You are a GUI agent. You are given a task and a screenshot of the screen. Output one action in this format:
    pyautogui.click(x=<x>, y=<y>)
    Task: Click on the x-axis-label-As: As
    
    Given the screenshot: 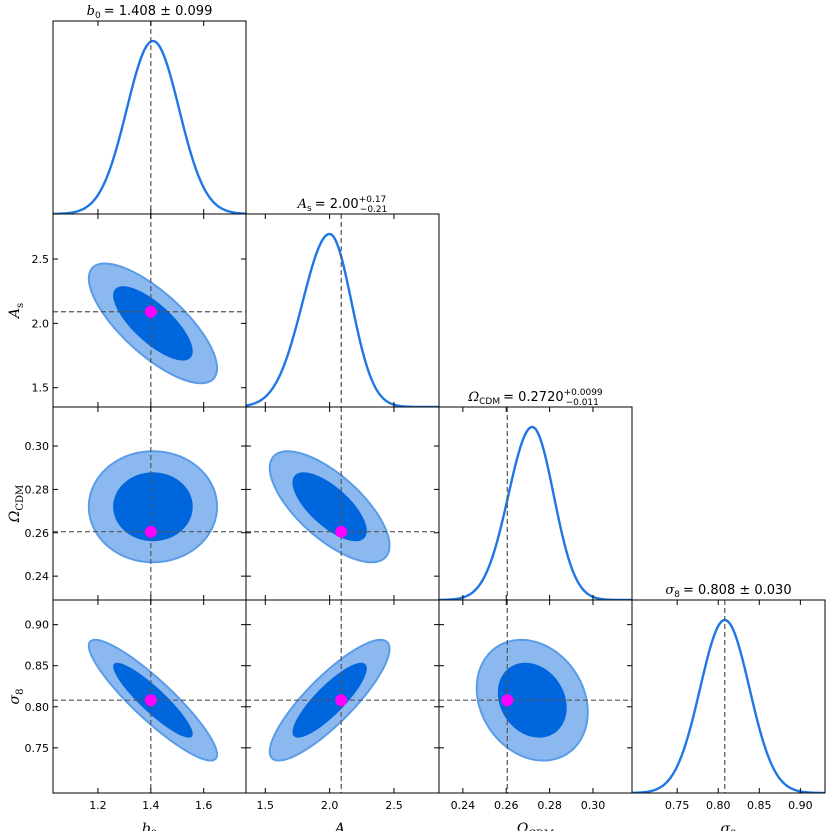 What is the action you would take?
    pyautogui.click(x=341, y=826)
    